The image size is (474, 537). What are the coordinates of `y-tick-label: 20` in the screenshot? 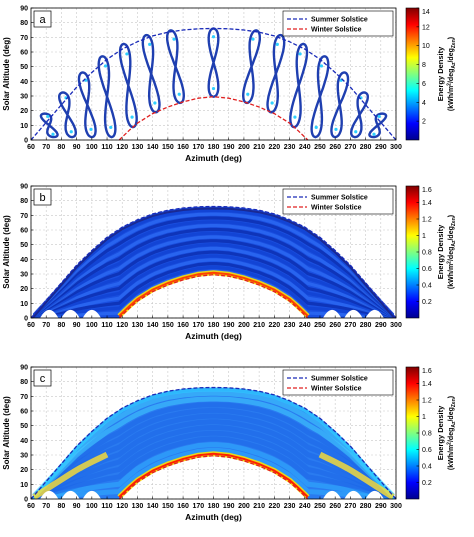 It's located at (24, 470).